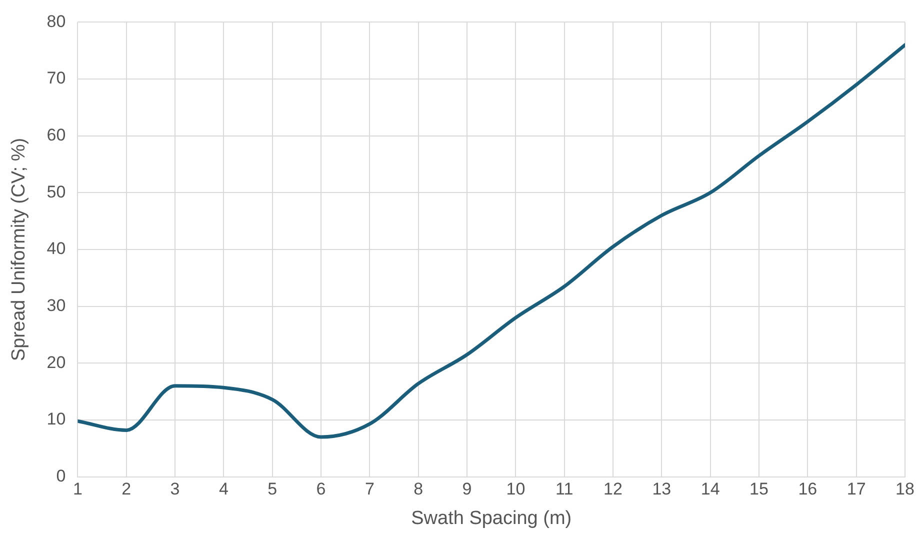  Describe the element at coordinates (56, 248) in the screenshot. I see `y-tick-label: 40` at that location.